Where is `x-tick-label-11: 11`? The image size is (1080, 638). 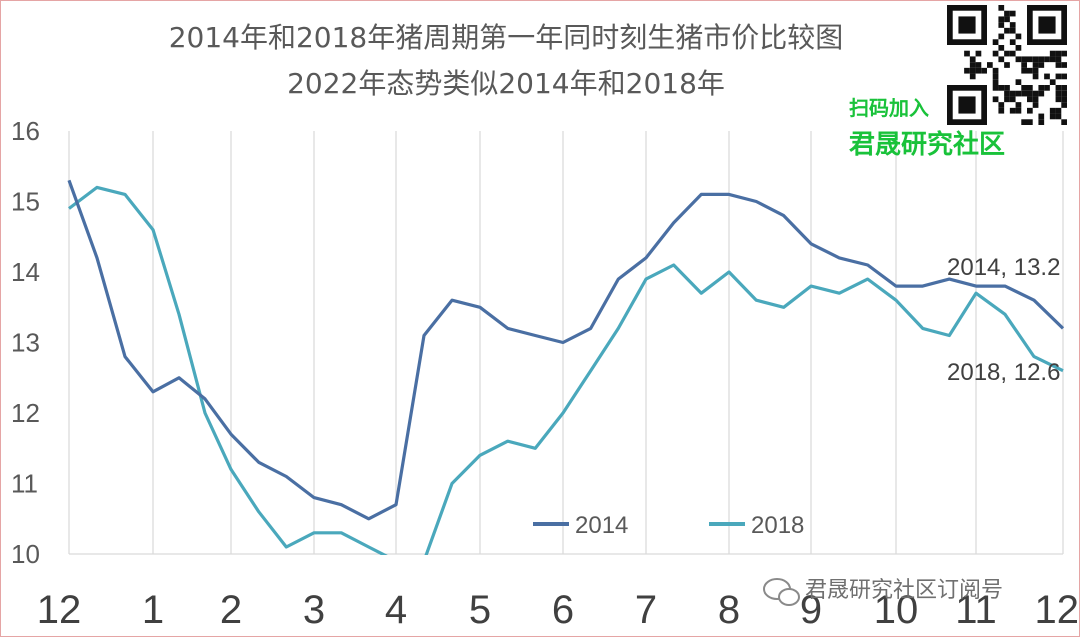 x-tick-label-11: 11 is located at coordinates (976, 610).